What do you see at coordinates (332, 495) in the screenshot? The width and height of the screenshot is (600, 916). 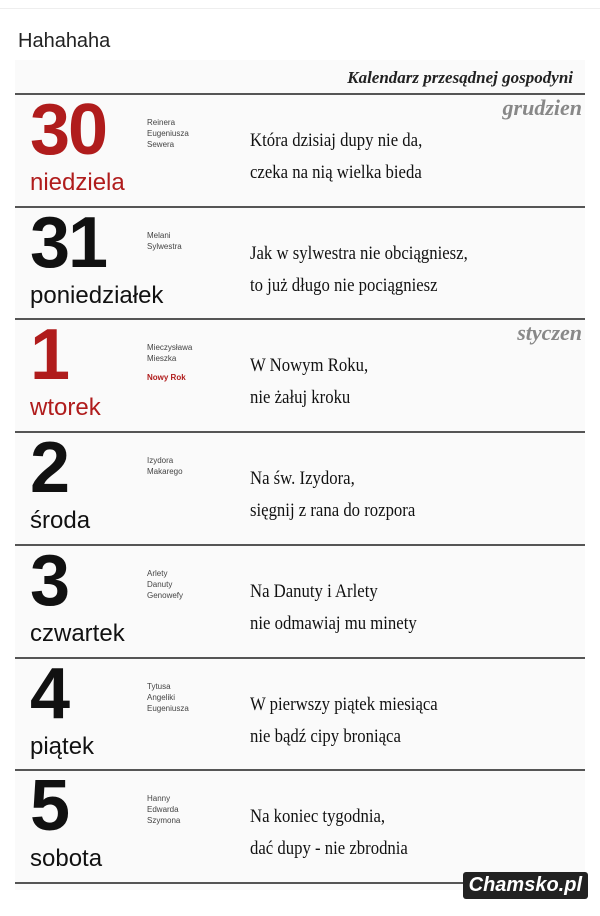 I see `verse: Na św. Izydora, sięgnij z rana do rozpora` at bounding box center [332, 495].